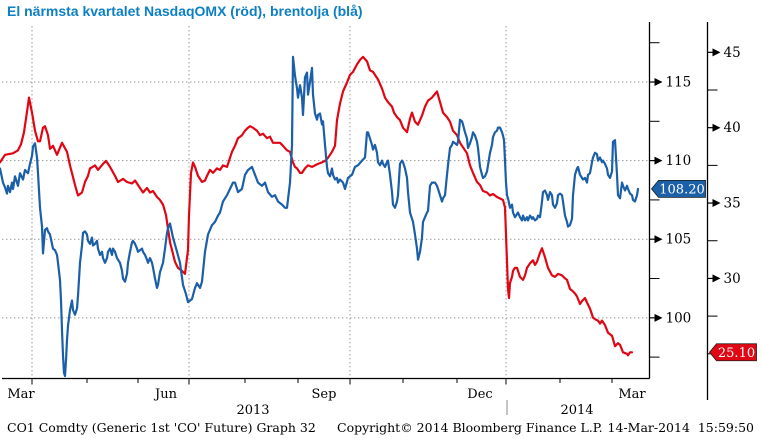  I want to click on x-axis-month-label: Jun, so click(165, 394).